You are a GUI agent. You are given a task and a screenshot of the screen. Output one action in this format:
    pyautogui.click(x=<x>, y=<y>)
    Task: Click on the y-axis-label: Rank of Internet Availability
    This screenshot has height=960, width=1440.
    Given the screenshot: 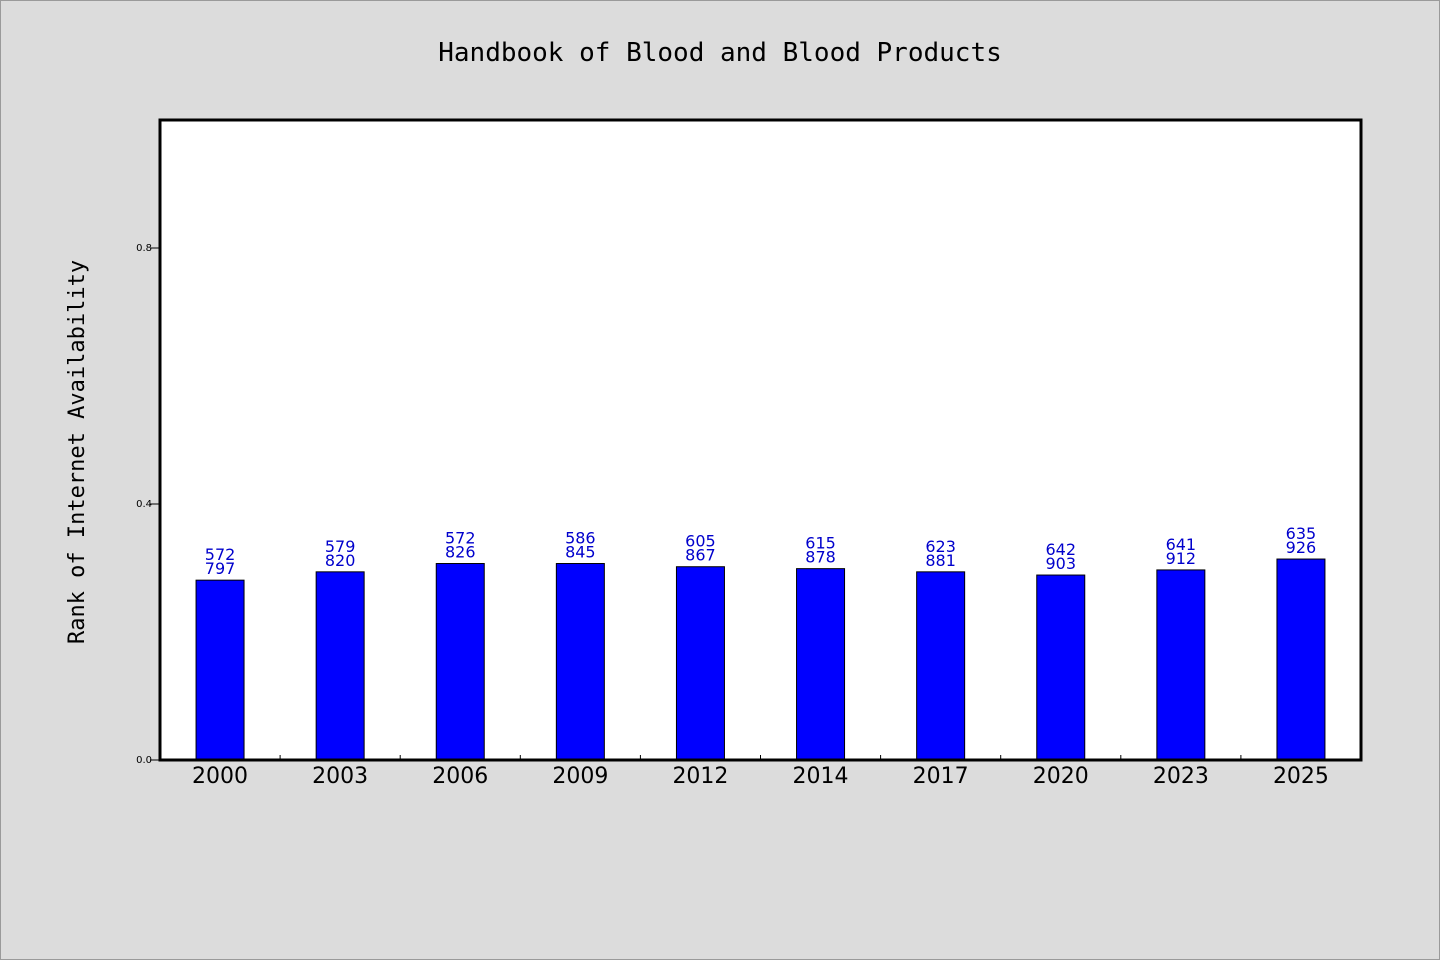 What is the action you would take?
    pyautogui.click(x=77, y=452)
    